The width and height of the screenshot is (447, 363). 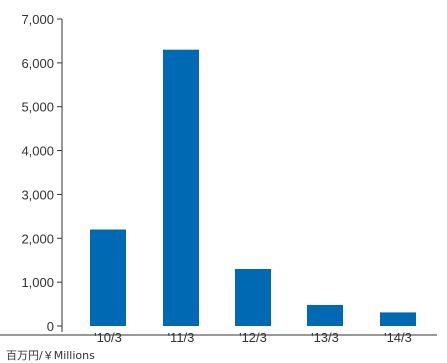 What do you see at coordinates (37, 19) in the screenshot?
I see `y-tick-label: 7,000` at bounding box center [37, 19].